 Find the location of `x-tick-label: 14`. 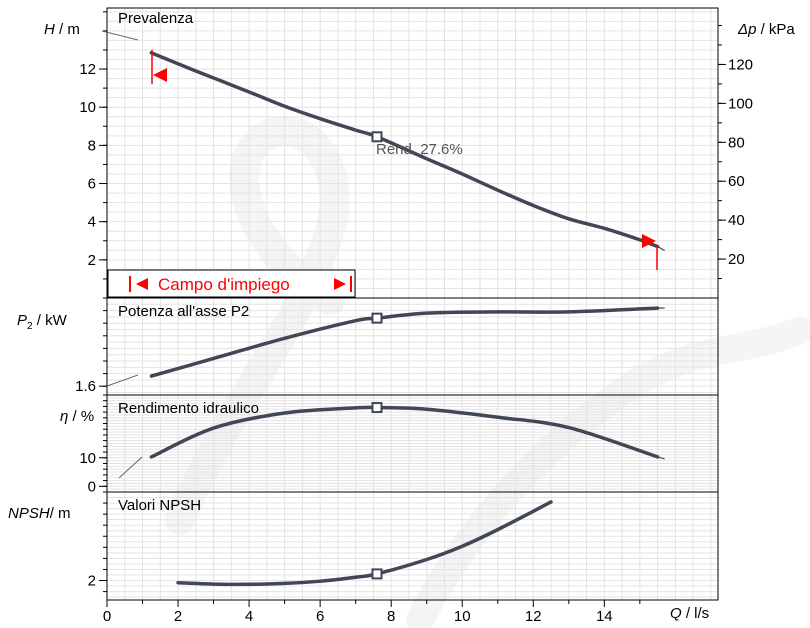

x-tick-label: 14 is located at coordinates (604, 616).